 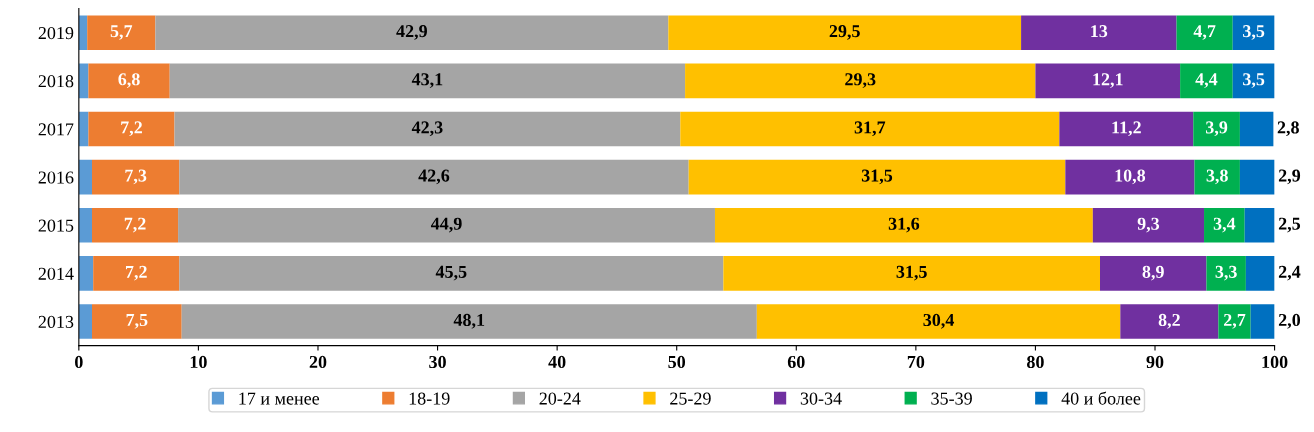 I want to click on data-label: 3,3, so click(x=1226, y=273).